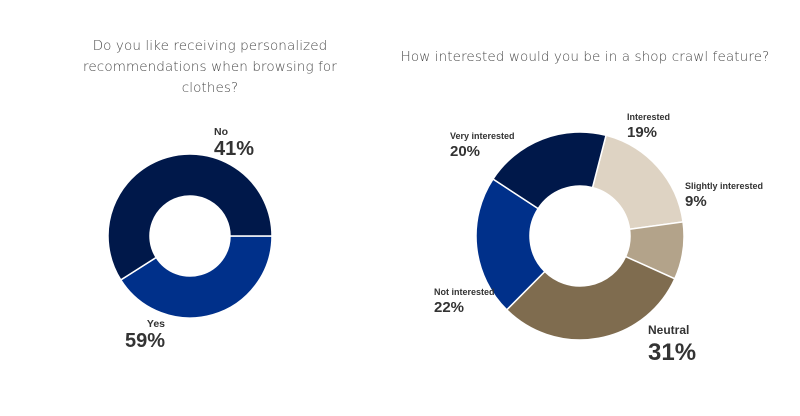 Image resolution: width=800 pixels, height=416 pixels. What do you see at coordinates (156, 324) in the screenshot?
I see `slice-label-yes: Yes` at bounding box center [156, 324].